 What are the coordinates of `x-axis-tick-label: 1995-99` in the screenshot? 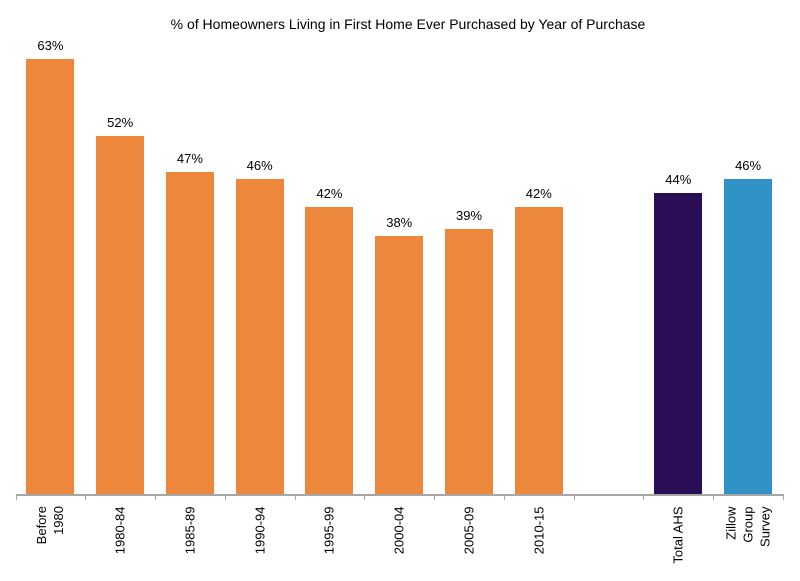 It's located at (329, 530).